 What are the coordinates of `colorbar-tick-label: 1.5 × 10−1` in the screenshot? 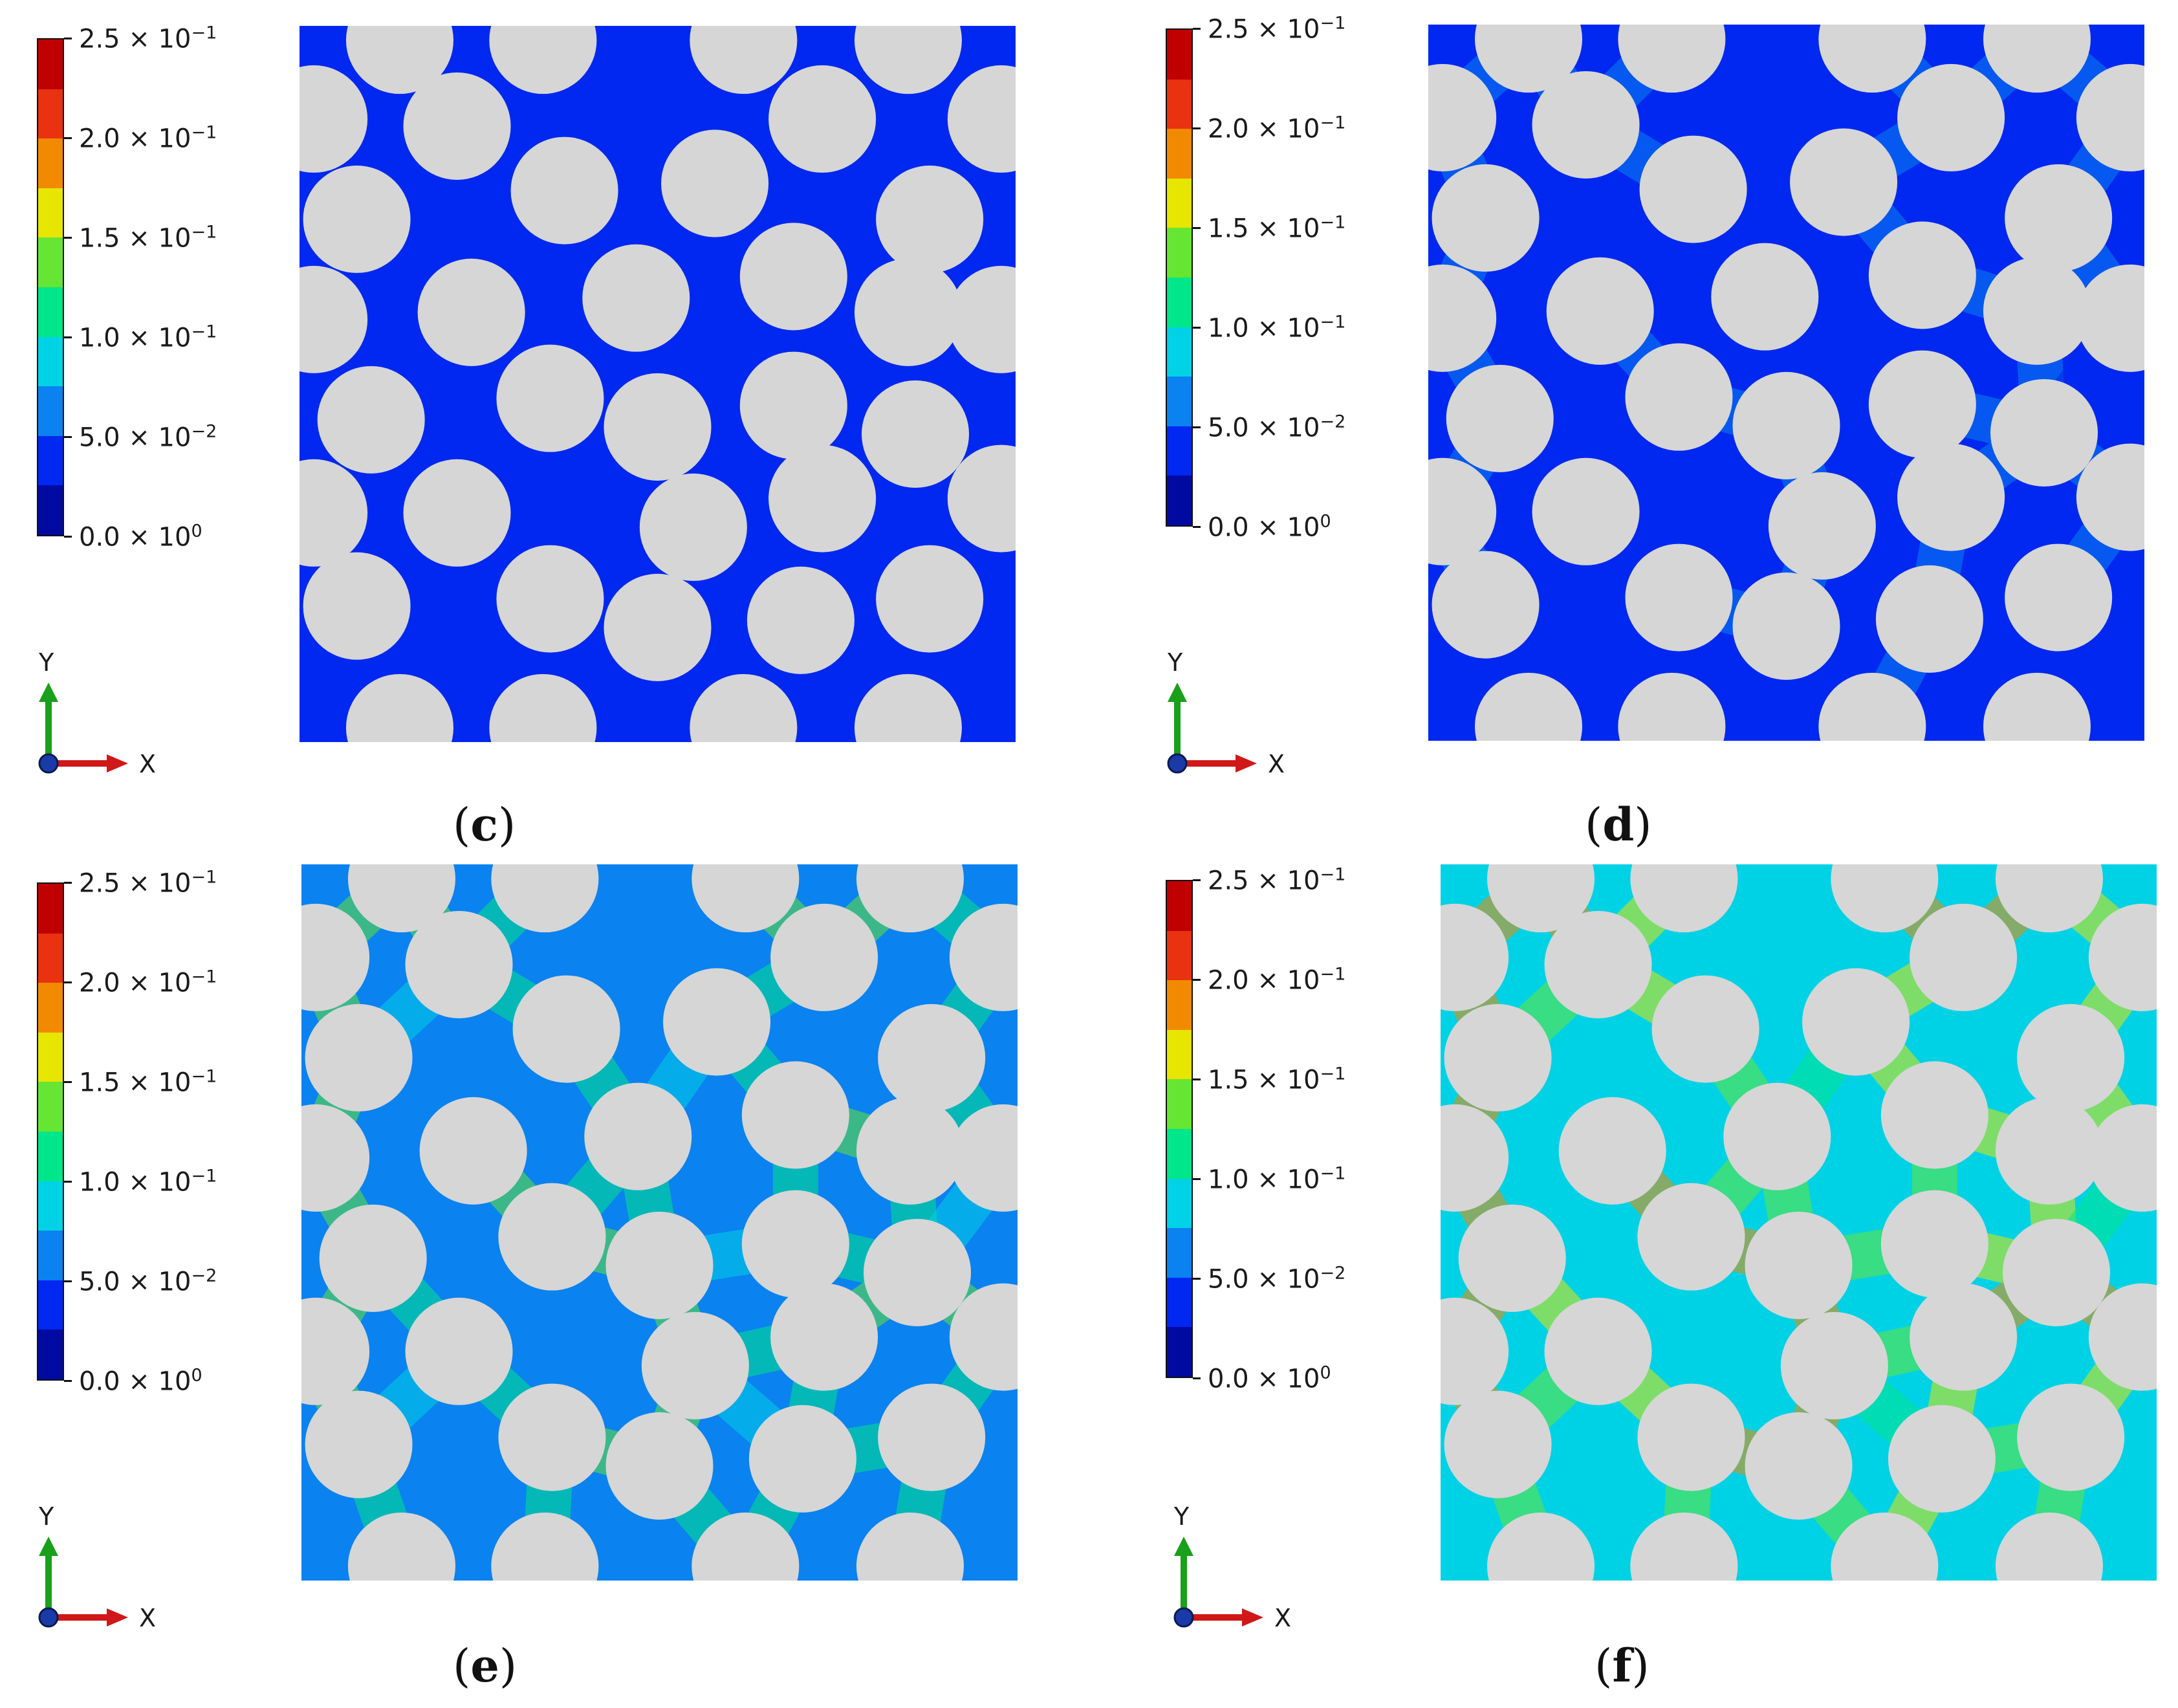 It's located at (148, 238).